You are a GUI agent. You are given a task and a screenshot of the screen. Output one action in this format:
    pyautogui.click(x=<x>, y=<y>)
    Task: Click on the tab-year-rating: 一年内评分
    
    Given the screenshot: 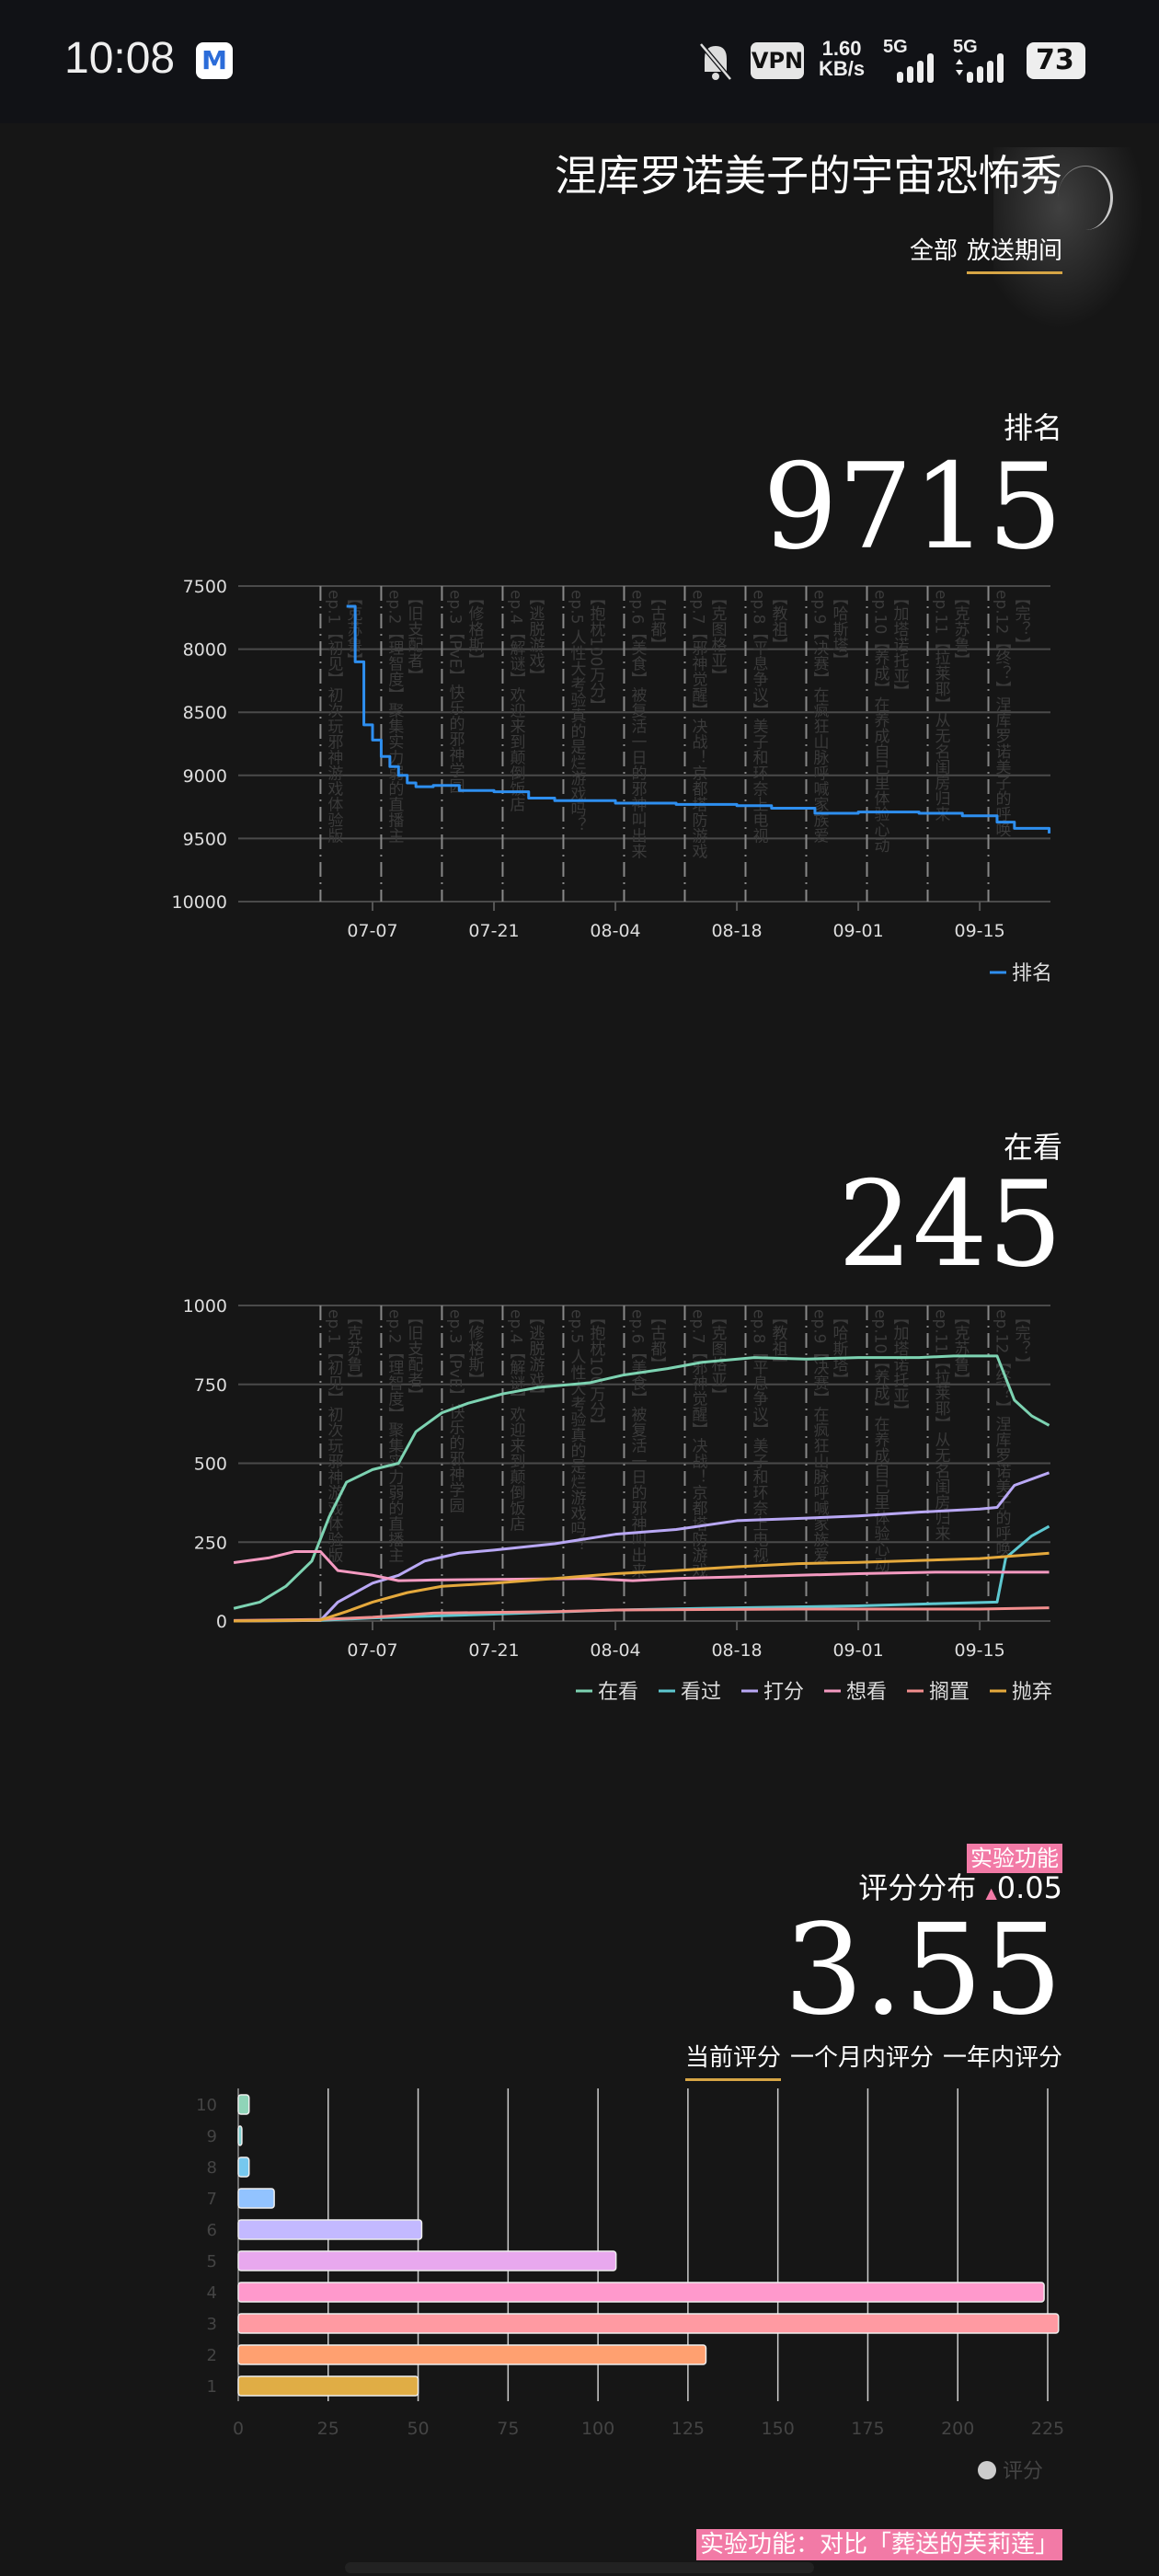 What is the action you would take?
    pyautogui.click(x=1002, y=2058)
    